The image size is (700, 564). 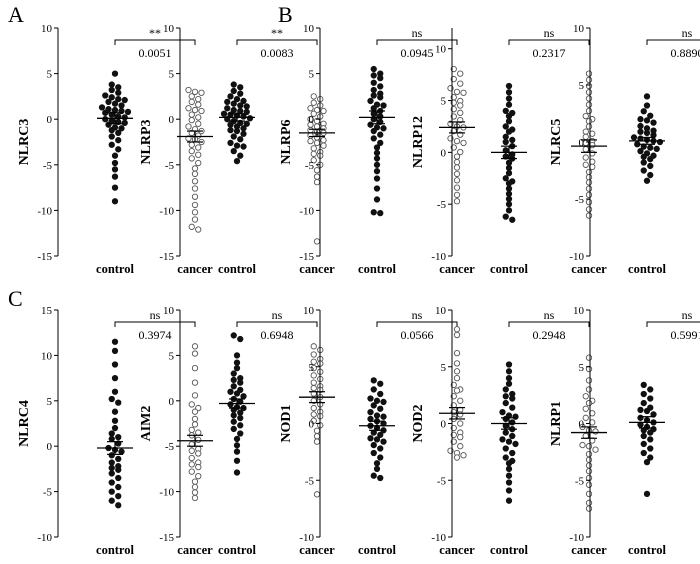 What do you see at coordinates (549, 53) in the screenshot?
I see `p-value-label: 0.2317` at bounding box center [549, 53].